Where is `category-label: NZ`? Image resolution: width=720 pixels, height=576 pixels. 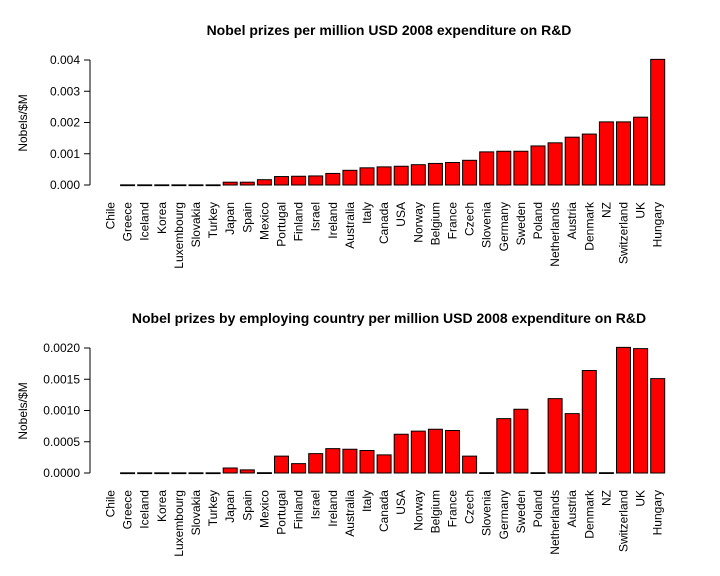
category-label: NZ is located at coordinates (606, 498).